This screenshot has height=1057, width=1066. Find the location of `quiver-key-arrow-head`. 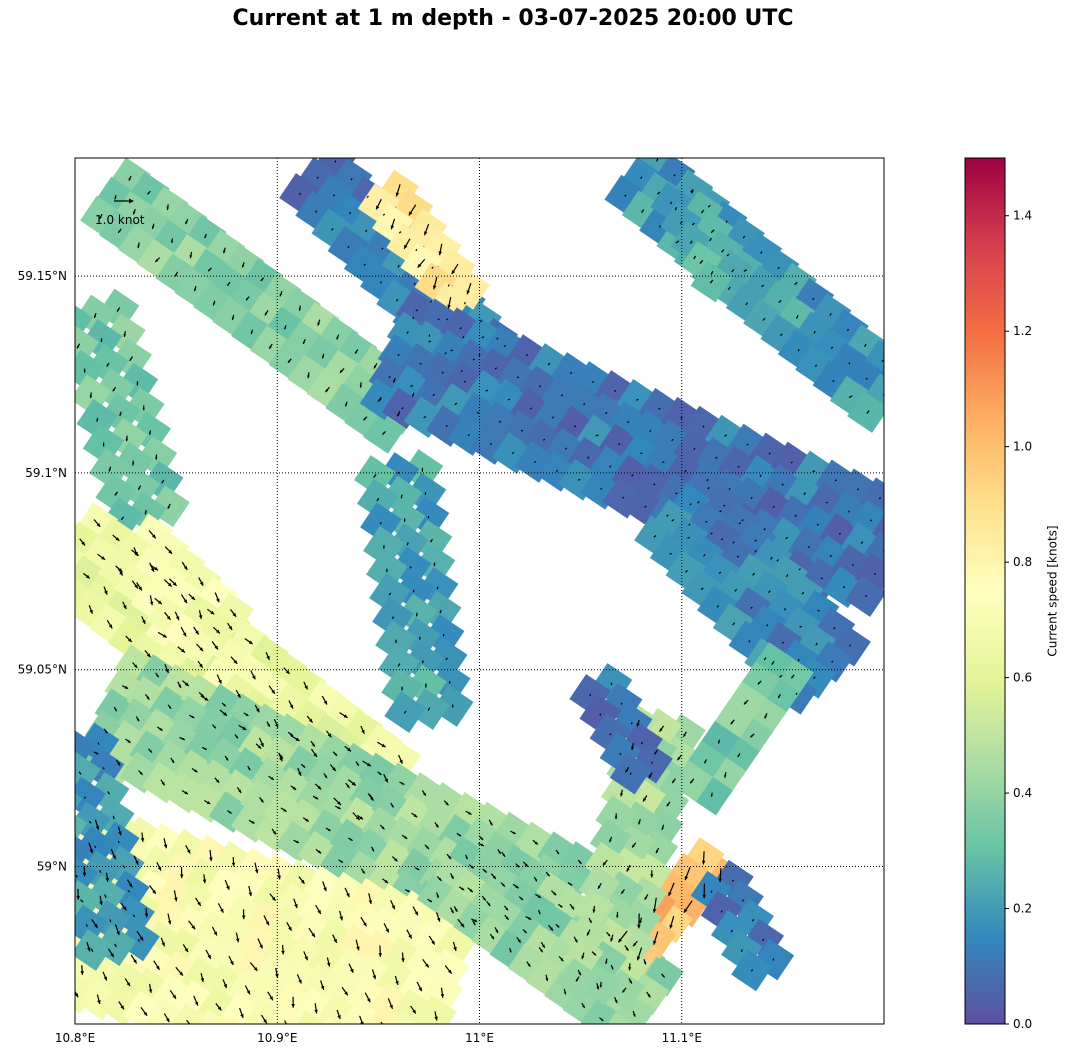

quiver-key-arrow-head is located at coordinates (131, 201).